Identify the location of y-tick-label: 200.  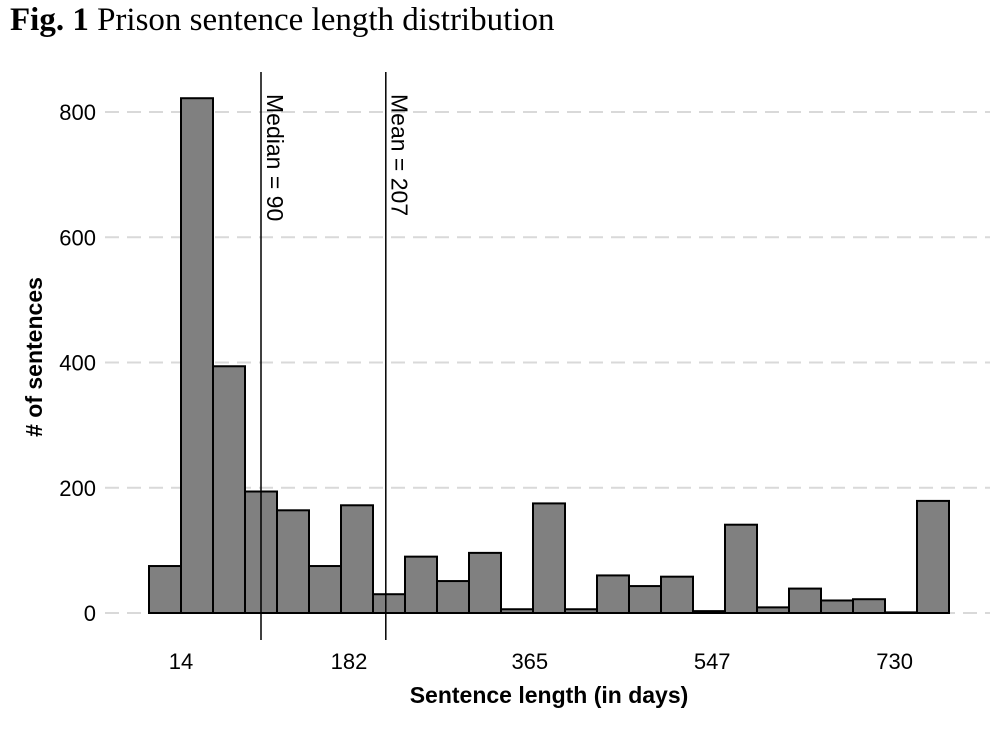
(77, 488).